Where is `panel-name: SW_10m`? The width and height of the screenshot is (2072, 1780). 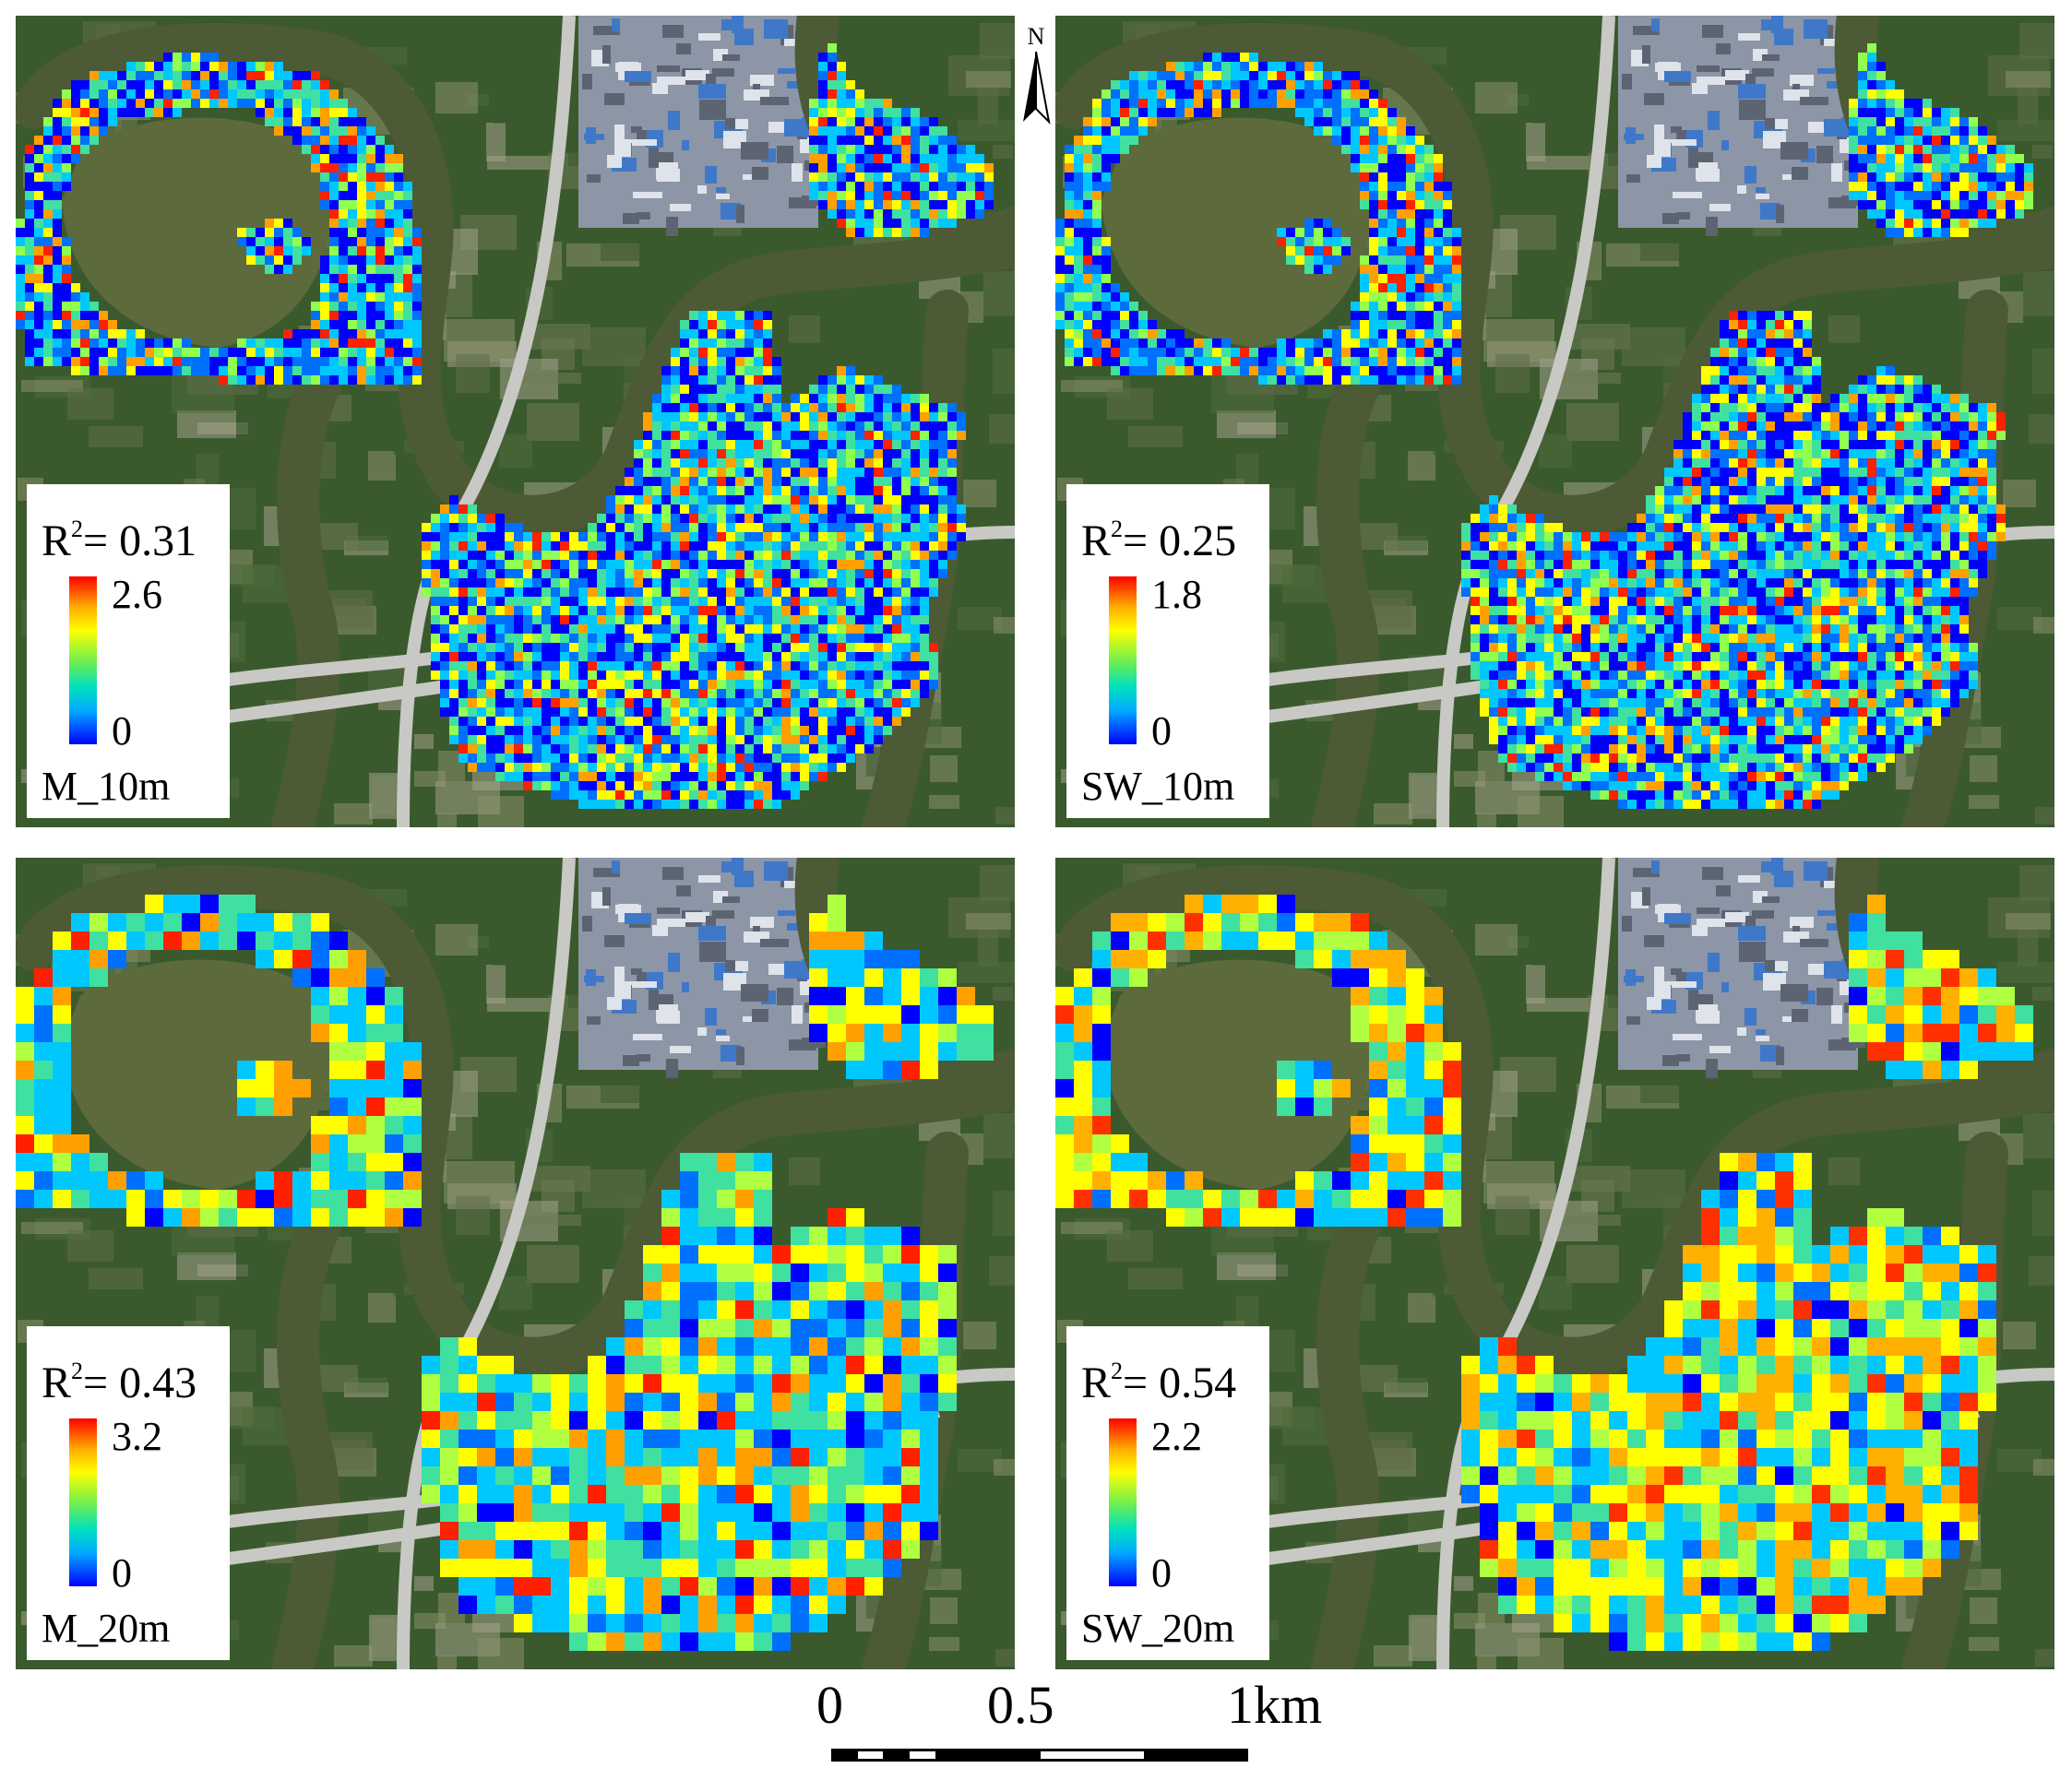 panel-name: SW_10m is located at coordinates (1158, 786).